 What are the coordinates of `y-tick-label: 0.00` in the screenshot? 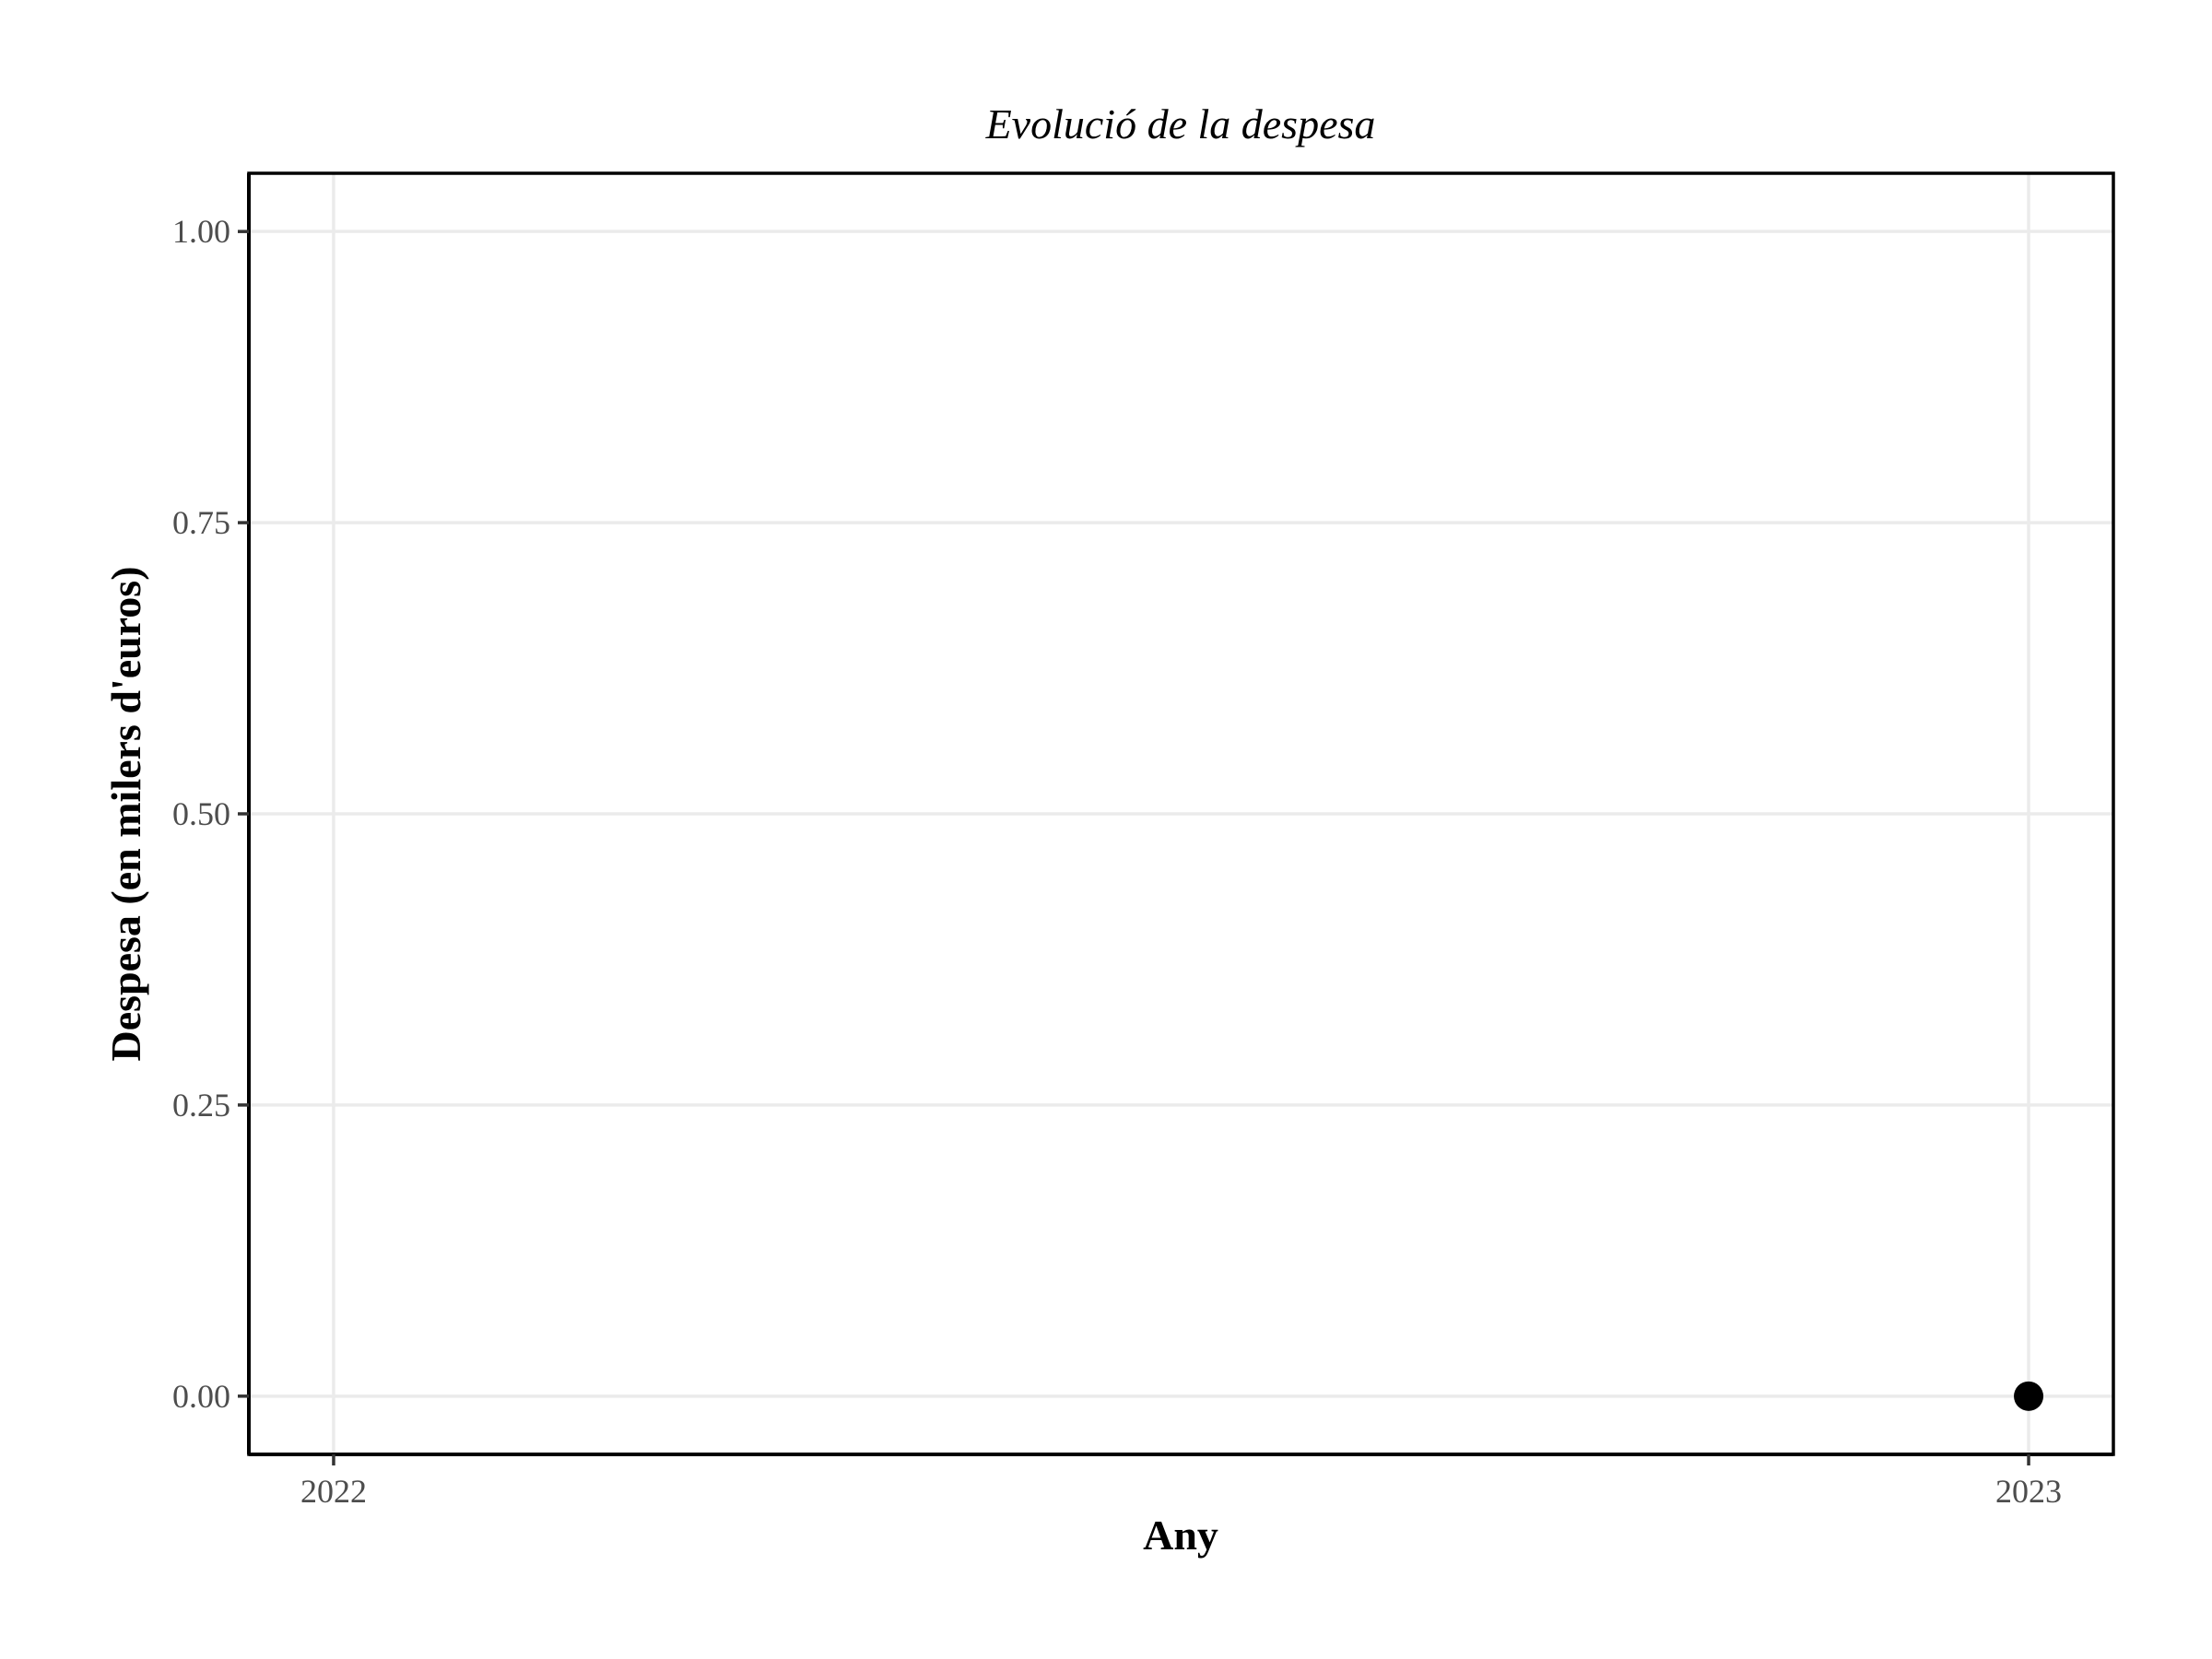 It's located at (201, 1396).